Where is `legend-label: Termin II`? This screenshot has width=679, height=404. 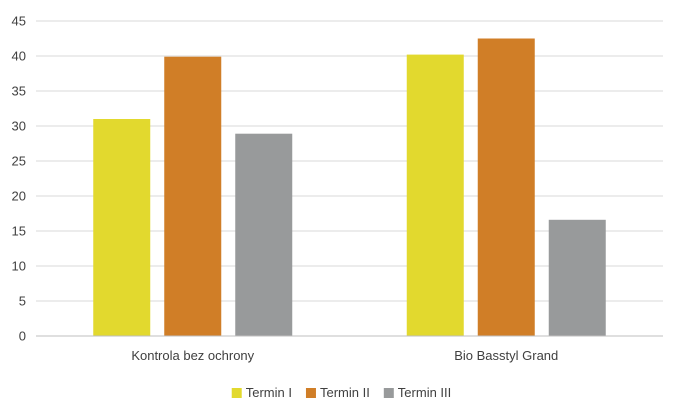 legend-label: Termin II is located at coordinates (345, 392).